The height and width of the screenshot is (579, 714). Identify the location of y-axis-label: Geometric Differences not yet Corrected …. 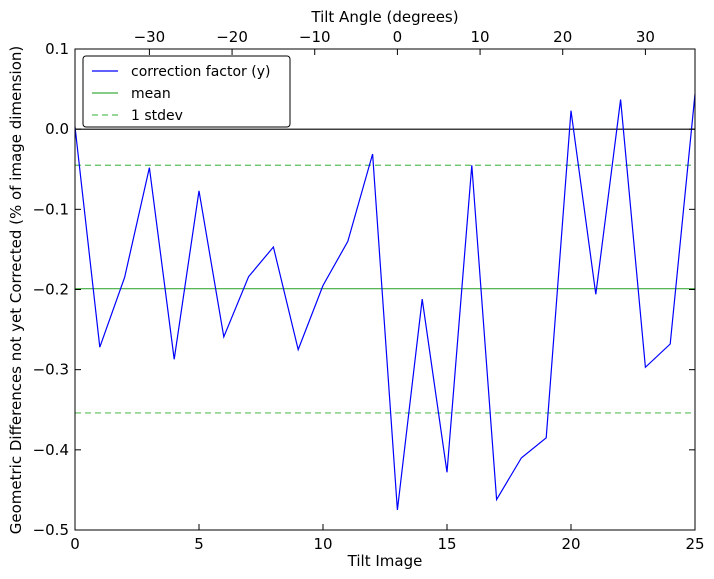
(16, 290).